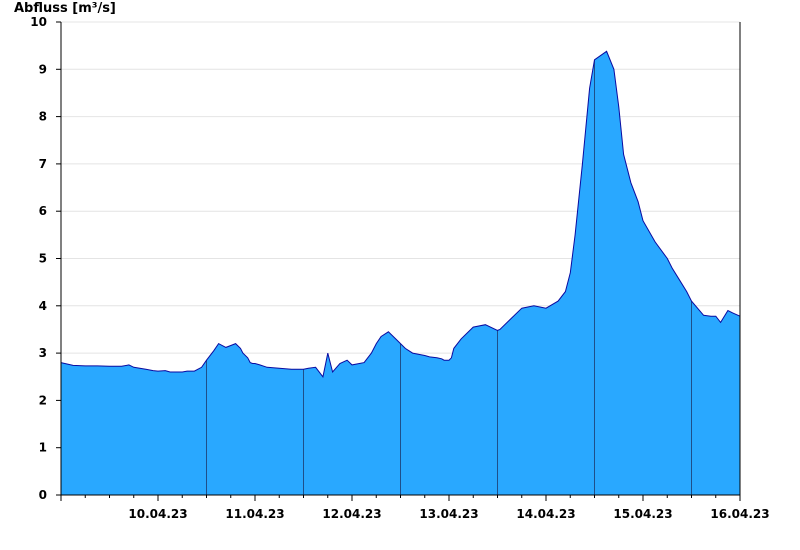 The width and height of the screenshot is (800, 550). What do you see at coordinates (642, 514) in the screenshot?
I see `x-tick-label-15.04.23: 15.04.23` at bounding box center [642, 514].